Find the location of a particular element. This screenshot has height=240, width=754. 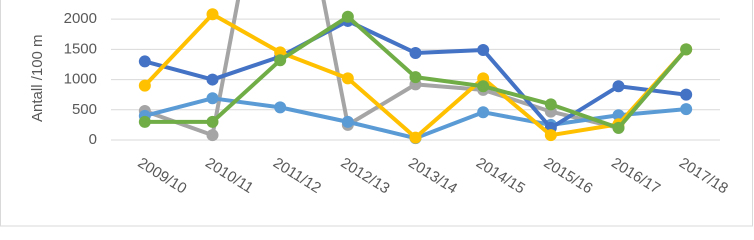

y-tick-label: 2000 is located at coordinates (80, 18).